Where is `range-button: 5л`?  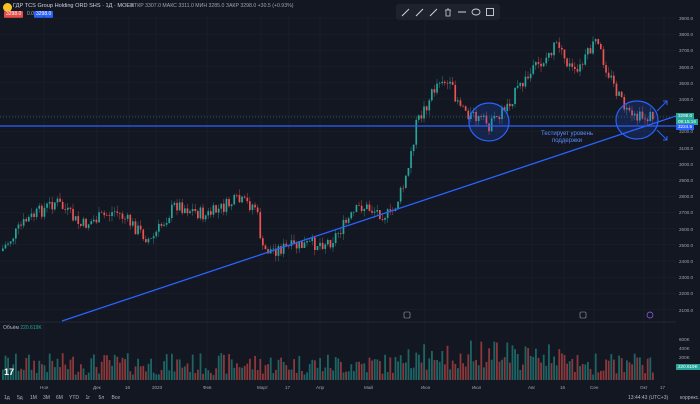
range-button: 5л is located at coordinates (101, 398).